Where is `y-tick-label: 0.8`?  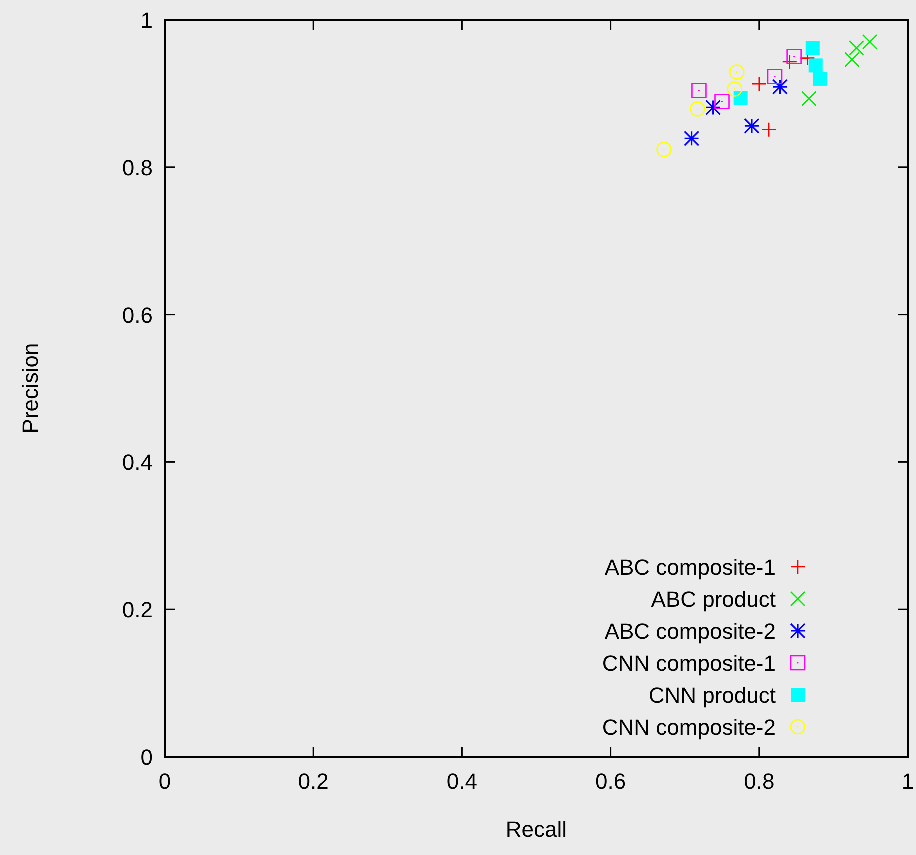
y-tick-label: 0.8 is located at coordinates (137, 167).